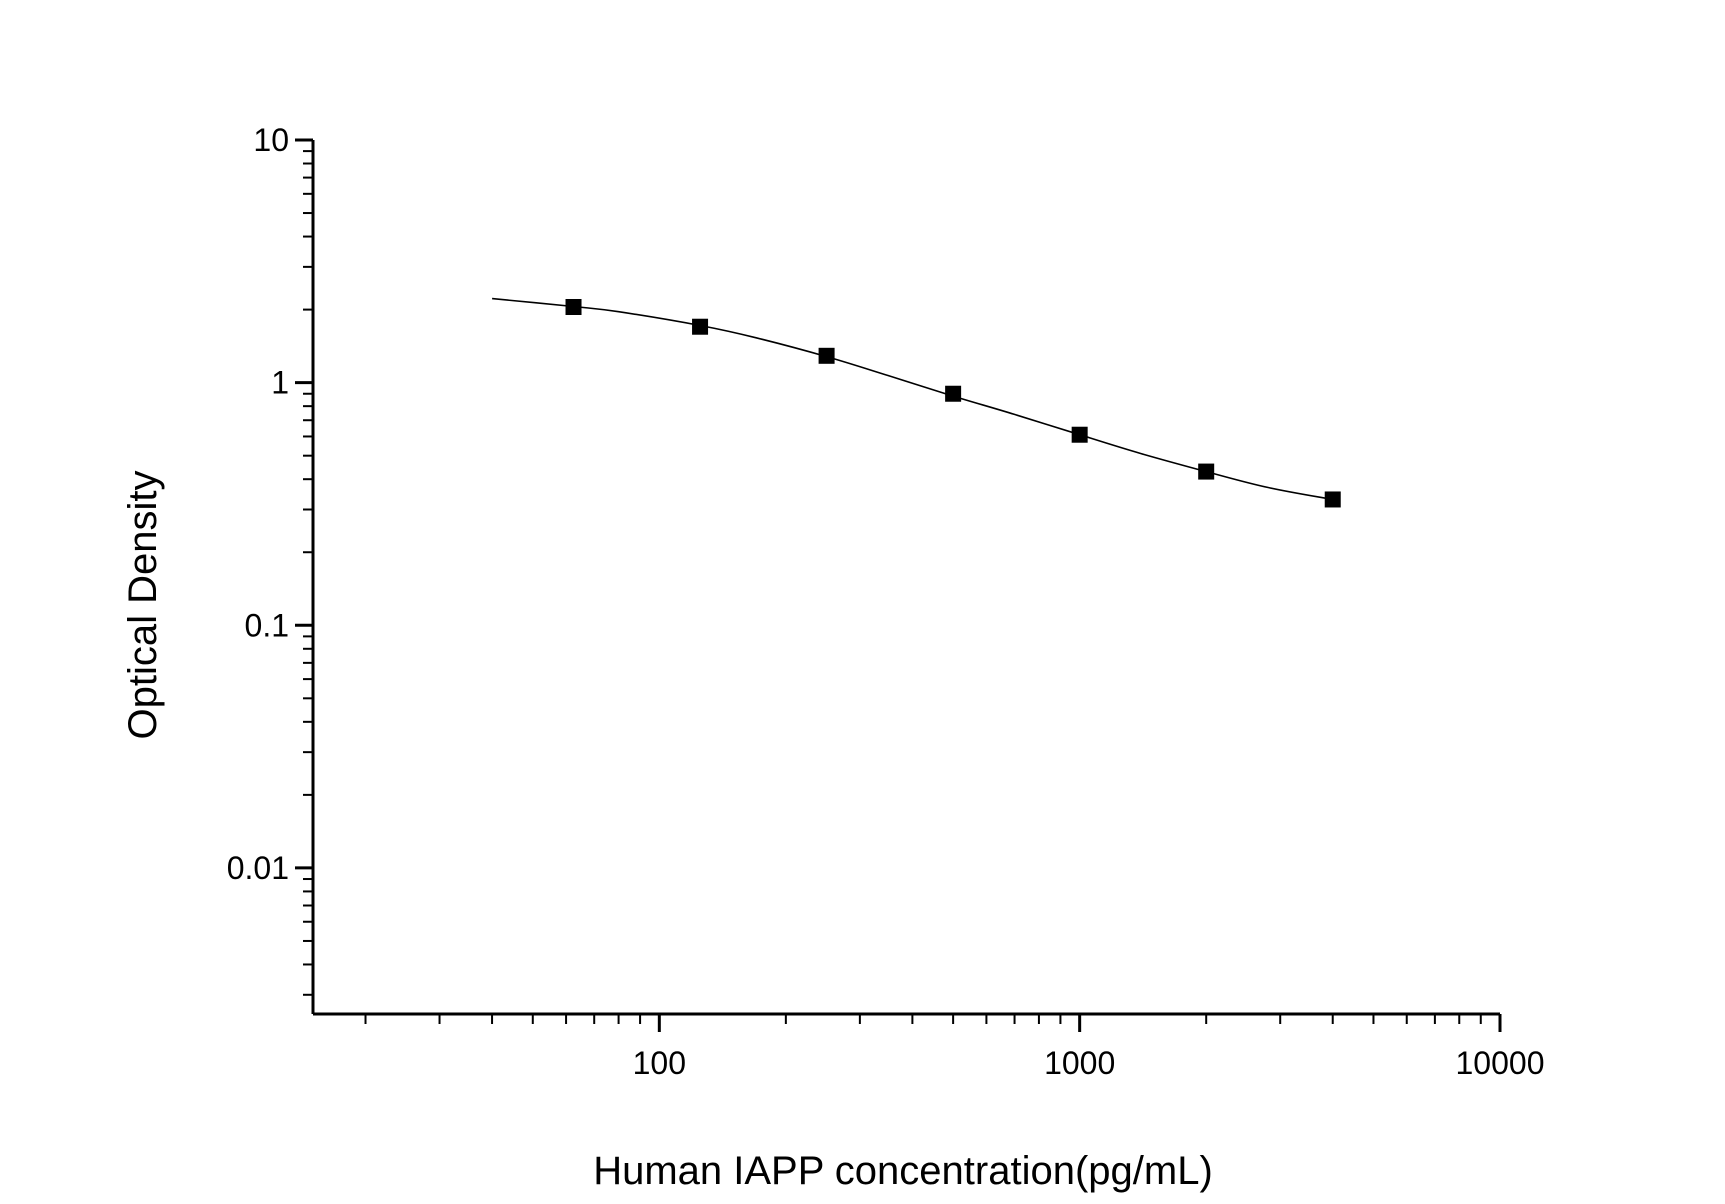 The image size is (1725, 1204). I want to click on x-tick-label: 100, so click(659, 1063).